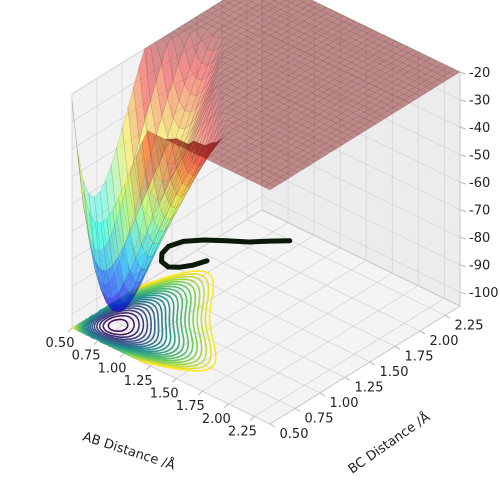  What do you see at coordinates (174, 380) in the screenshot?
I see `x-tick-mark` at bounding box center [174, 380].